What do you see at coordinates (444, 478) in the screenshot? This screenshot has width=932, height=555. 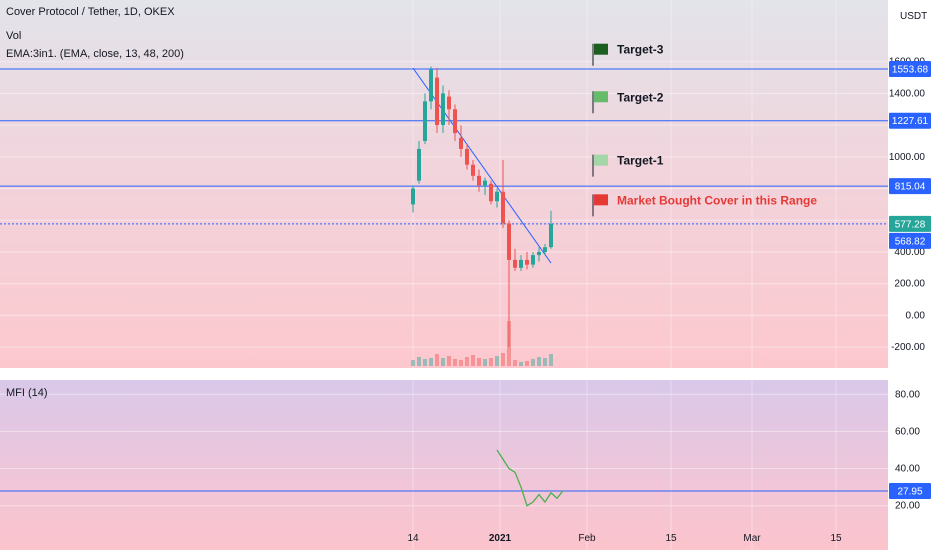 I see `mfi-line` at bounding box center [444, 478].